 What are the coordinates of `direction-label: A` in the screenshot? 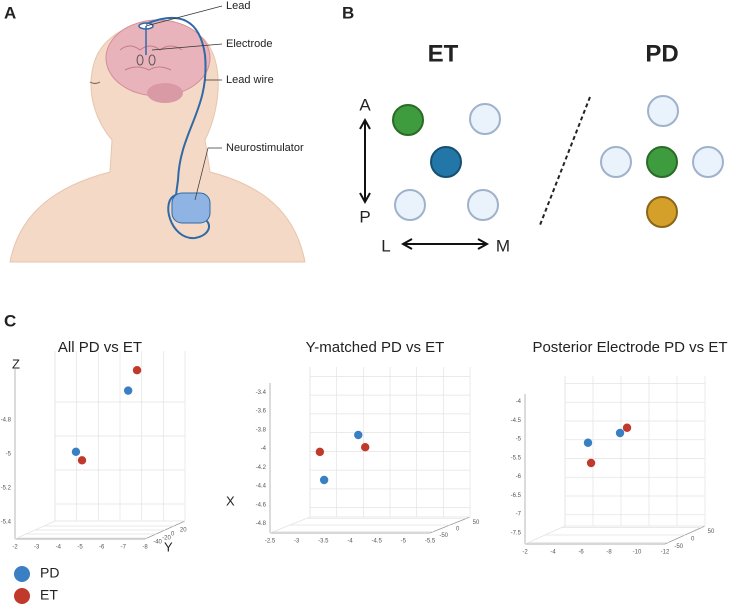 It's located at (365, 104).